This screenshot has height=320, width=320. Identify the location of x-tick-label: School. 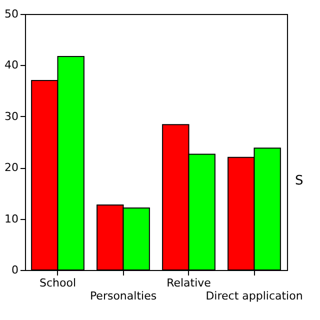
(57, 283).